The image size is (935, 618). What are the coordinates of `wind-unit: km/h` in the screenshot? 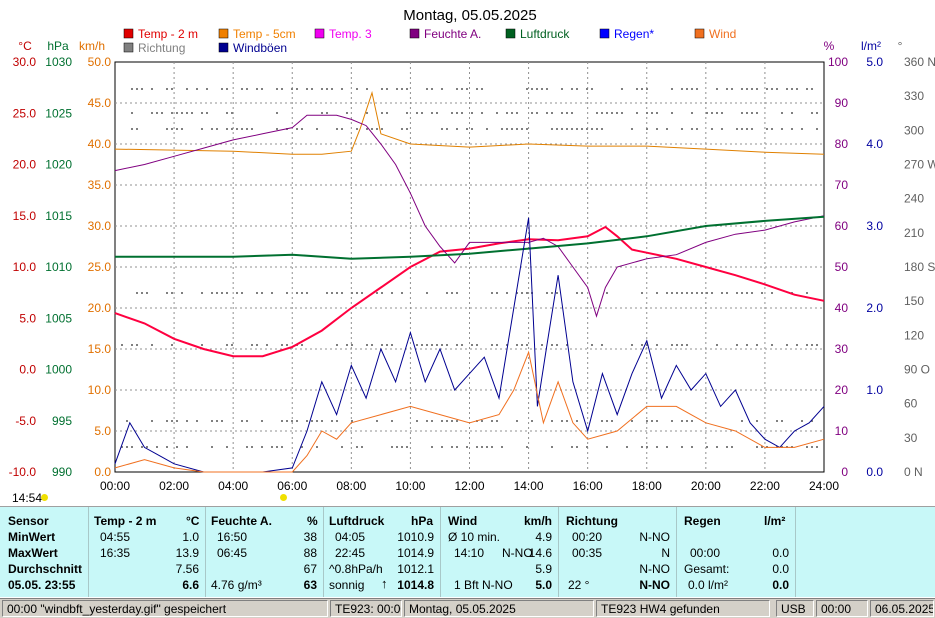 It's located at (538, 521).